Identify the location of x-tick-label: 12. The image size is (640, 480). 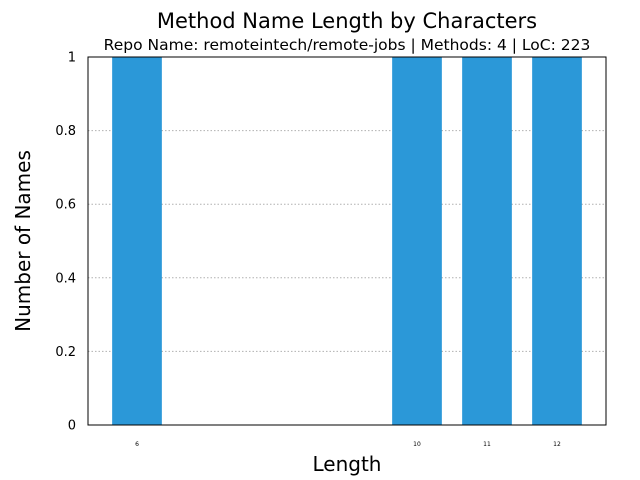
(557, 444).